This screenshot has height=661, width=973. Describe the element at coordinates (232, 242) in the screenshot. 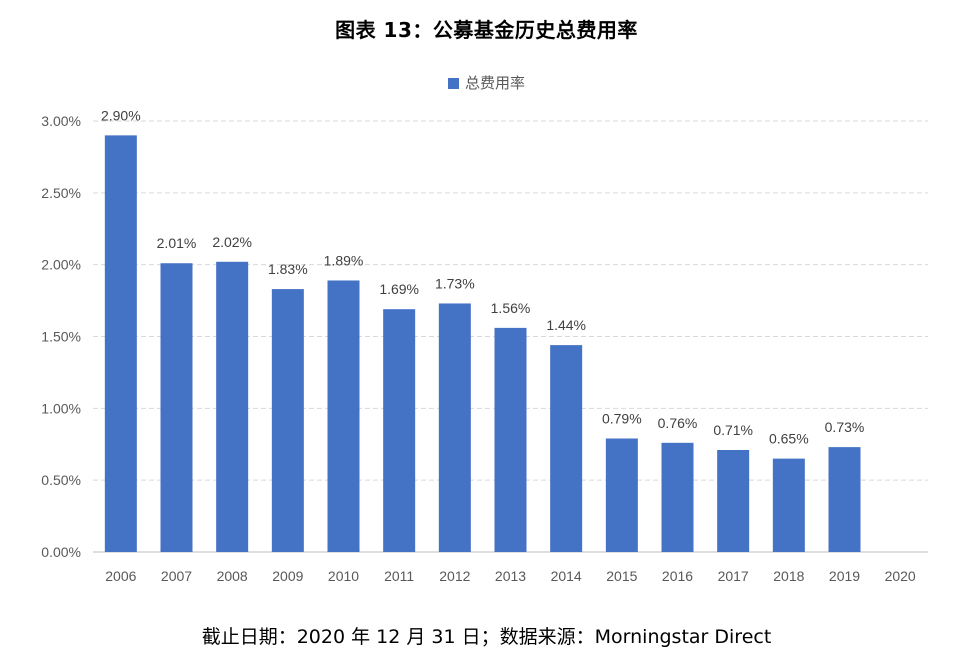

I see `data-label: 2.02%` at that location.